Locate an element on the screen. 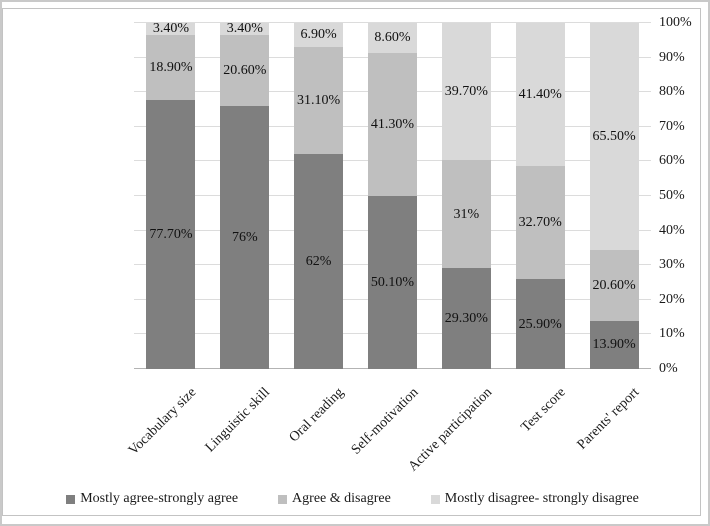 This screenshot has height=526, width=710. bar-segment-label: 32.70% is located at coordinates (540, 223).